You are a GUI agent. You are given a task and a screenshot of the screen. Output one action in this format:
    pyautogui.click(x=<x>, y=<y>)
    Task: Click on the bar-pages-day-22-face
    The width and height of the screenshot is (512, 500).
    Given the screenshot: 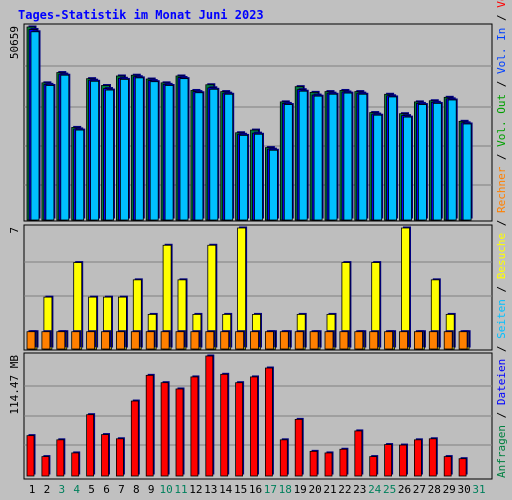 What is the action you would take?
    pyautogui.click(x=348, y=156)
    